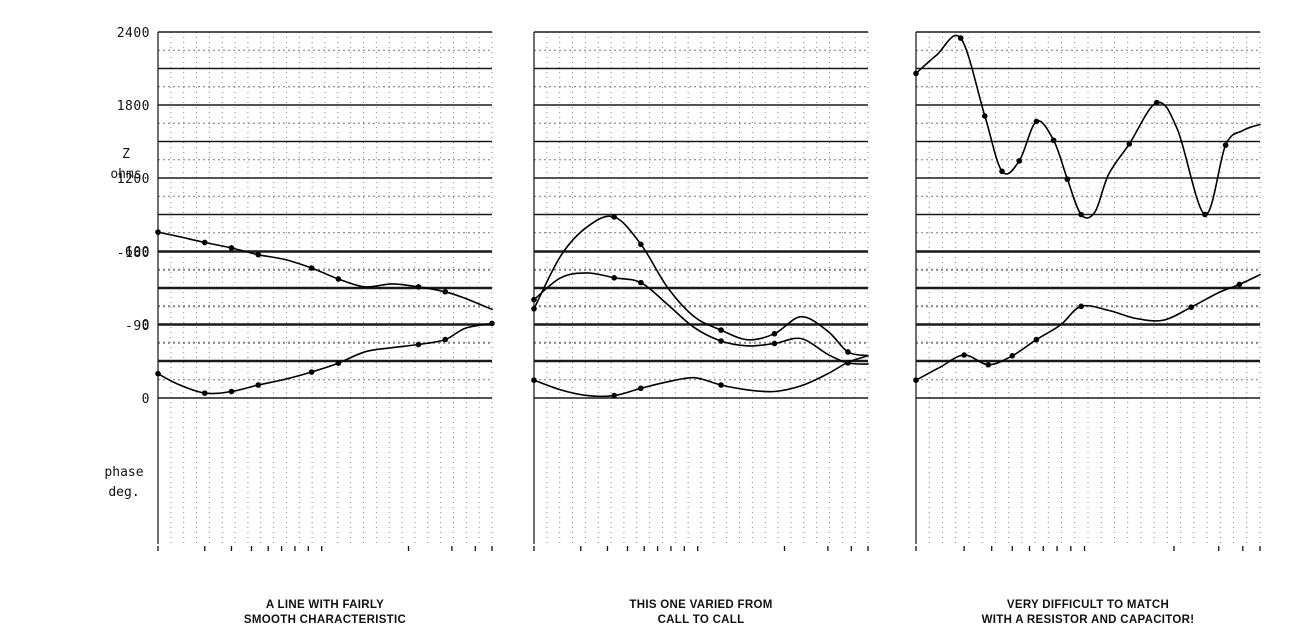 Image resolution: width=1306 pixels, height=635 pixels. I want to click on phase-tick-label: -180, so click(133, 253).